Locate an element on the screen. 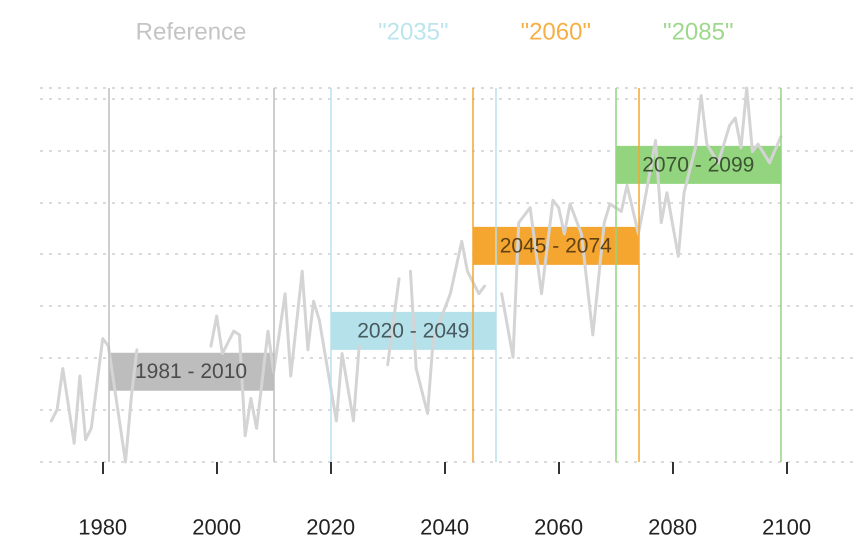 The width and height of the screenshot is (855, 552). band-label: 1981 - 2010 is located at coordinates (191, 372).